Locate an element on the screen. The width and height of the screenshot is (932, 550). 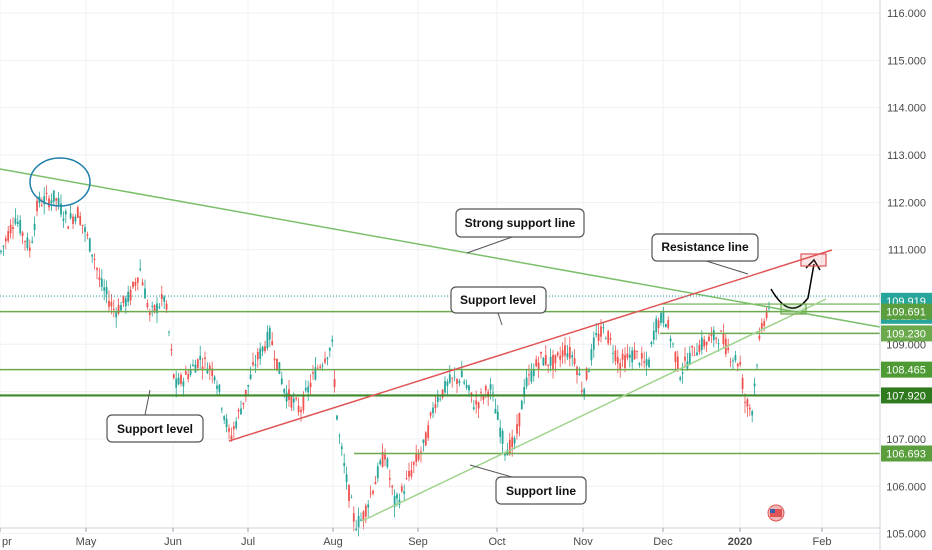
entry-box is located at coordinates (793, 309).